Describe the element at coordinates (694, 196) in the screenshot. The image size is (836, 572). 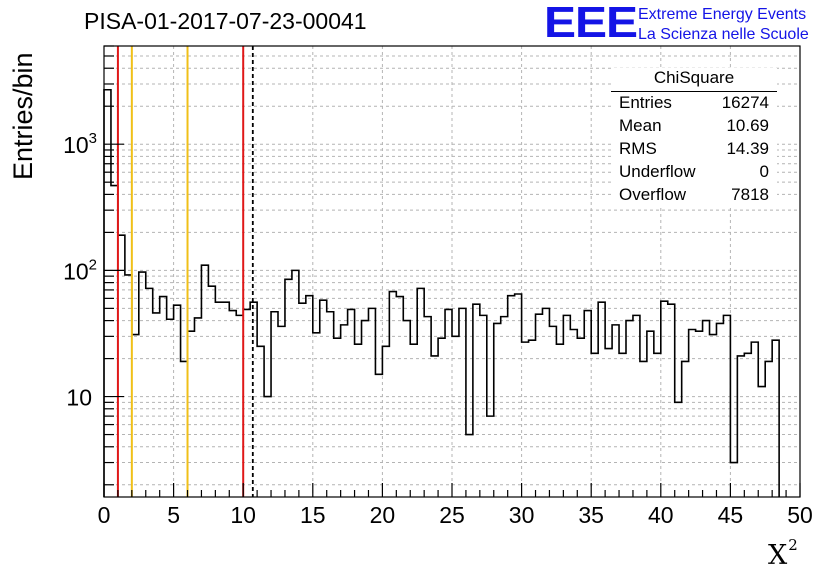
I see `stats-row-overflow: Overflow 7818` at that location.